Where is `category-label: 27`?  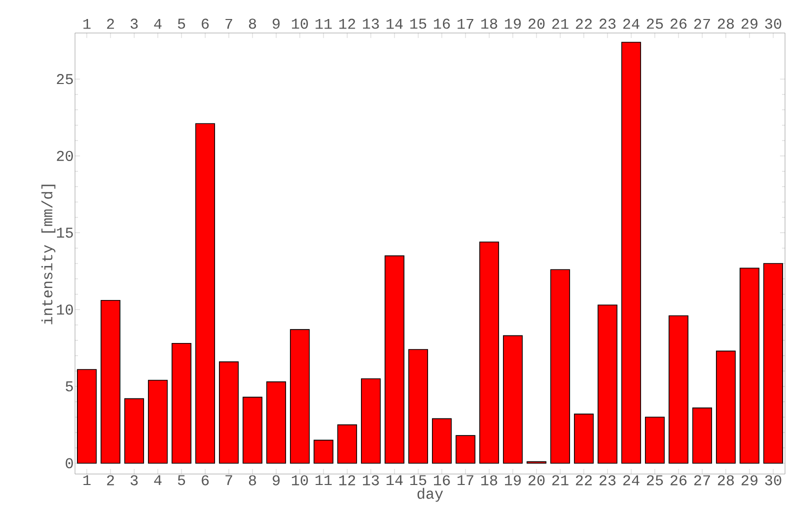
category-label: 27 is located at coordinates (702, 23).